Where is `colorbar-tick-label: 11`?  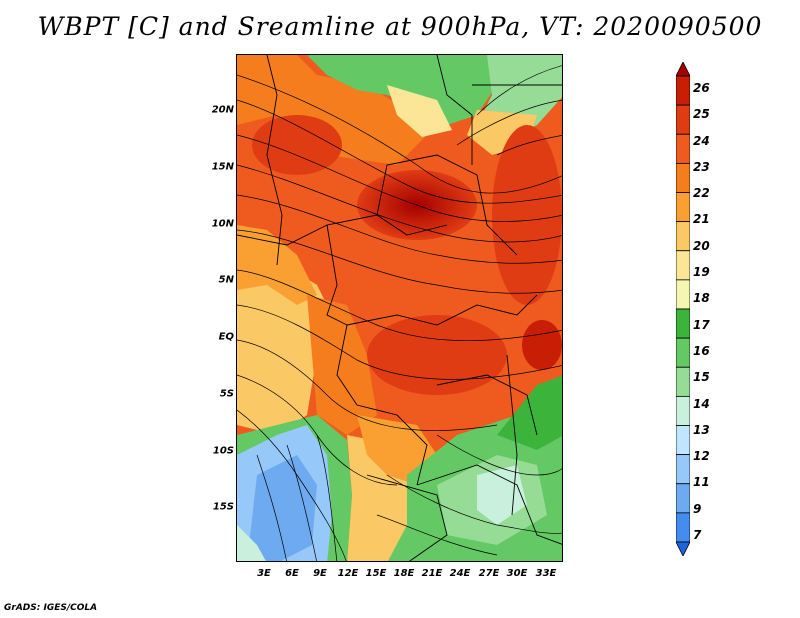 colorbar-tick-label: 11 is located at coordinates (701, 482).